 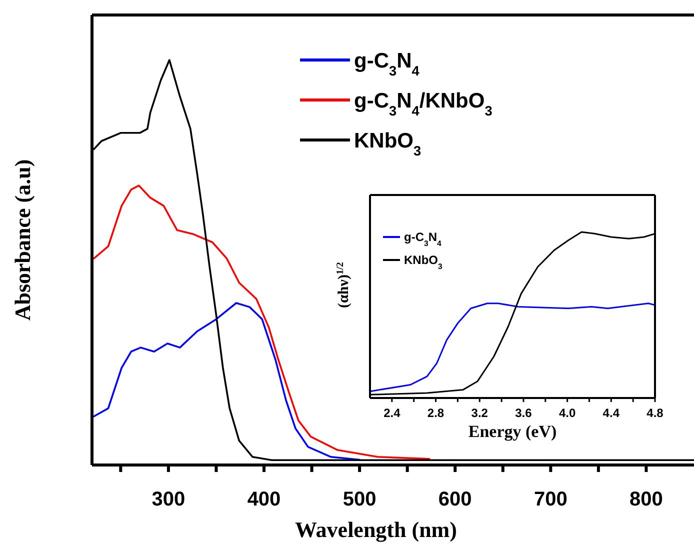 I want to click on x-tick-label: 700, so click(x=551, y=499).